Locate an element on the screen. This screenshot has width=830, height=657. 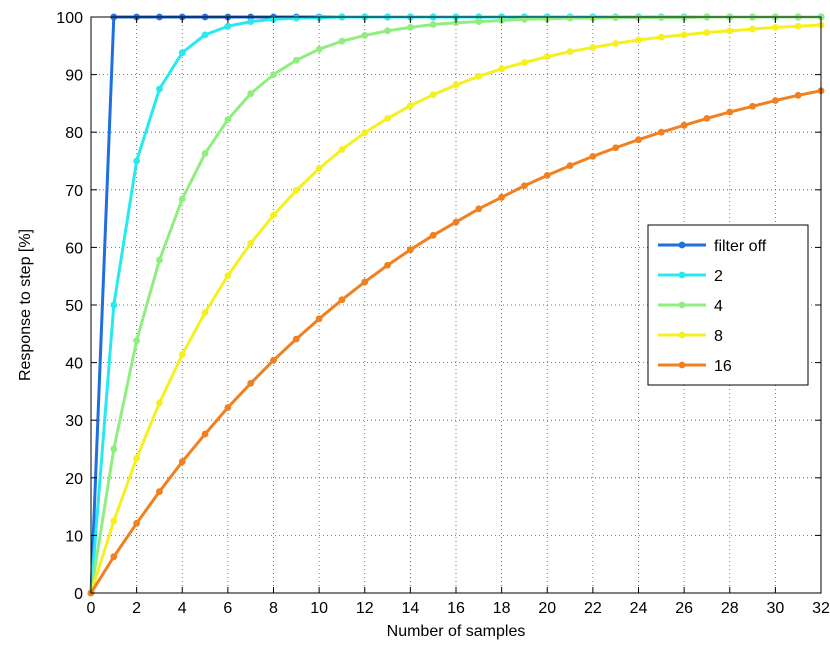
legend-label: 8 is located at coordinates (718, 336).